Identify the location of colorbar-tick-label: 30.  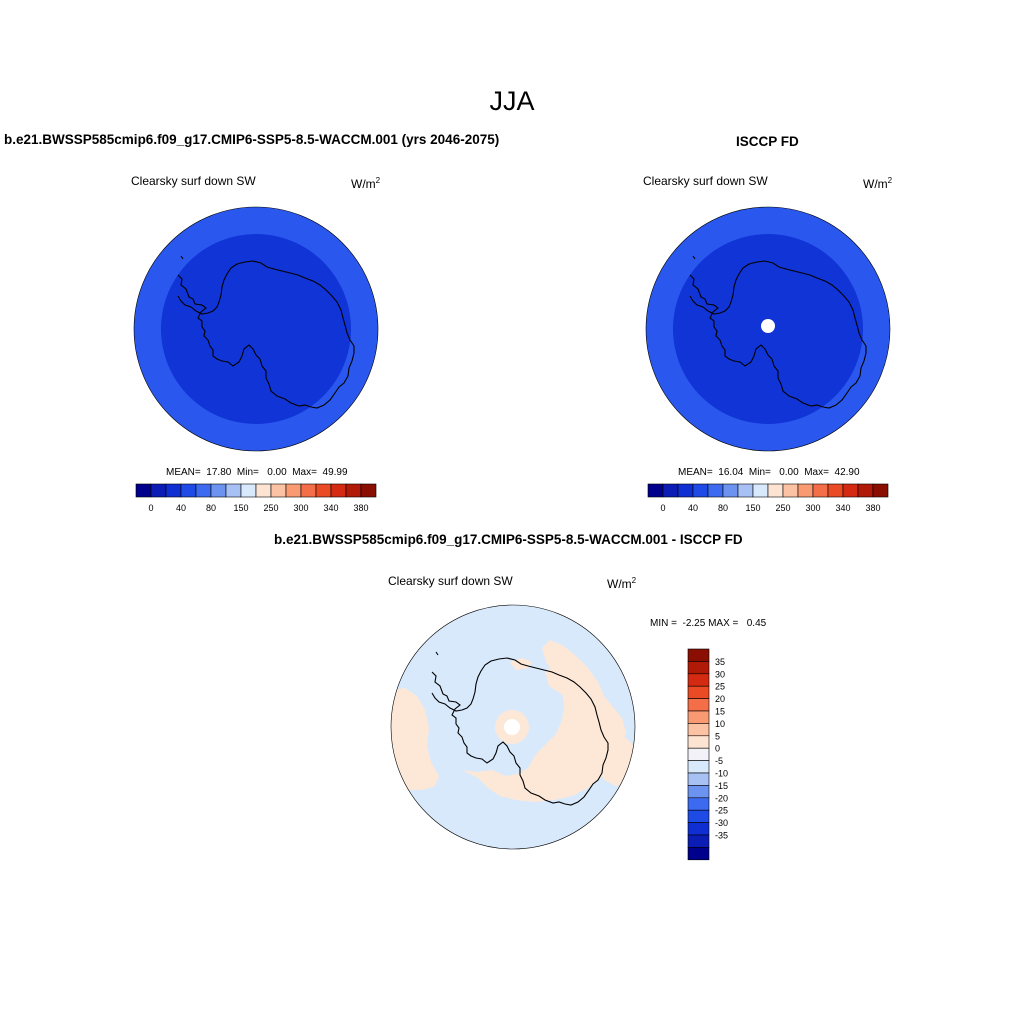
(720, 674).